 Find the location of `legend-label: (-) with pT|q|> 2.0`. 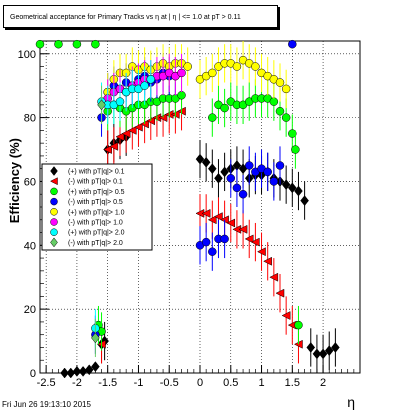

legend-label: (-) with pT|q|> 2.0 is located at coordinates (95, 243).